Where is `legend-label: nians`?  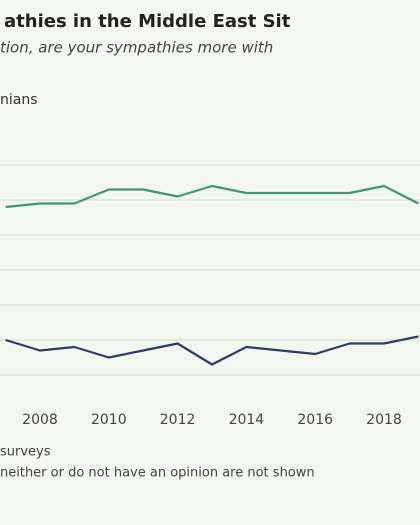
legend-label: nians is located at coordinates (19, 100).